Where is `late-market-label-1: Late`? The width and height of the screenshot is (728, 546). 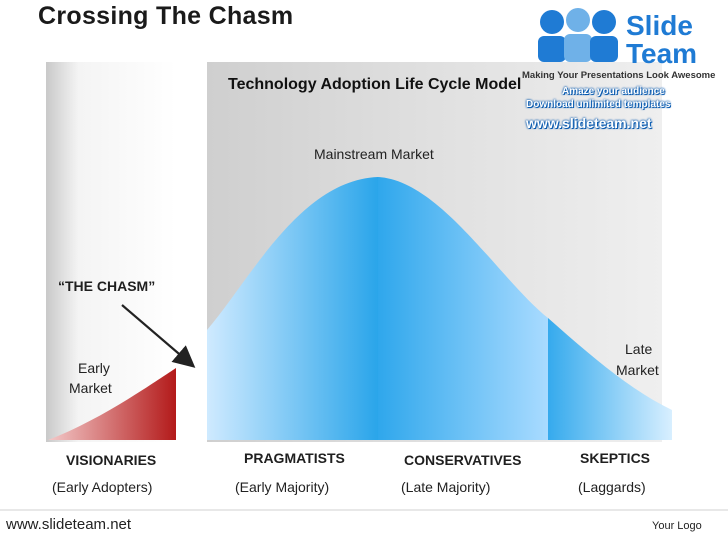 late-market-label-1: Late is located at coordinates (639, 349).